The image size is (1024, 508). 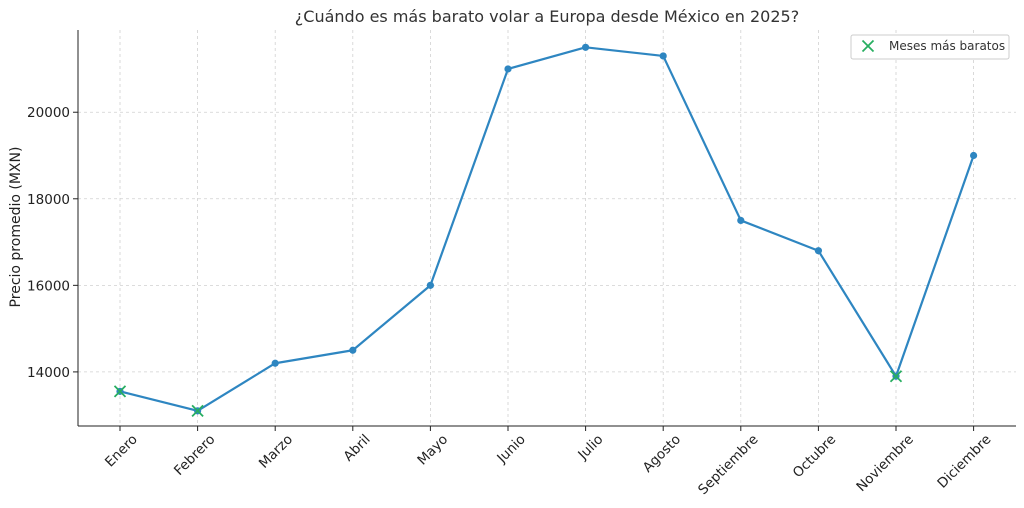 What do you see at coordinates (356, 448) in the screenshot?
I see `x-tick-label: Abril` at bounding box center [356, 448].